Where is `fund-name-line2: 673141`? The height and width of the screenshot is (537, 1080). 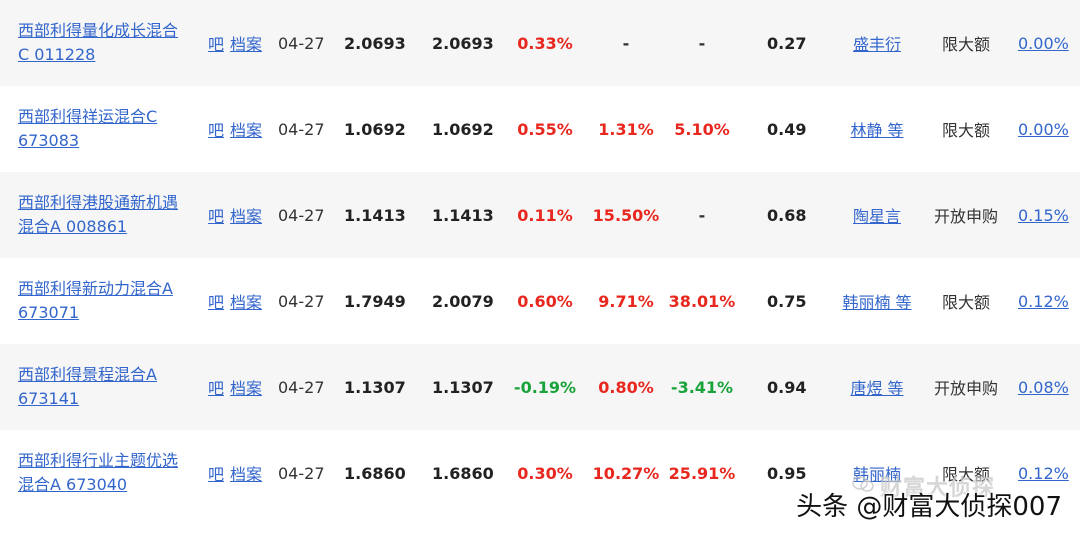
fund-name-line2: 673141 is located at coordinates (49, 398).